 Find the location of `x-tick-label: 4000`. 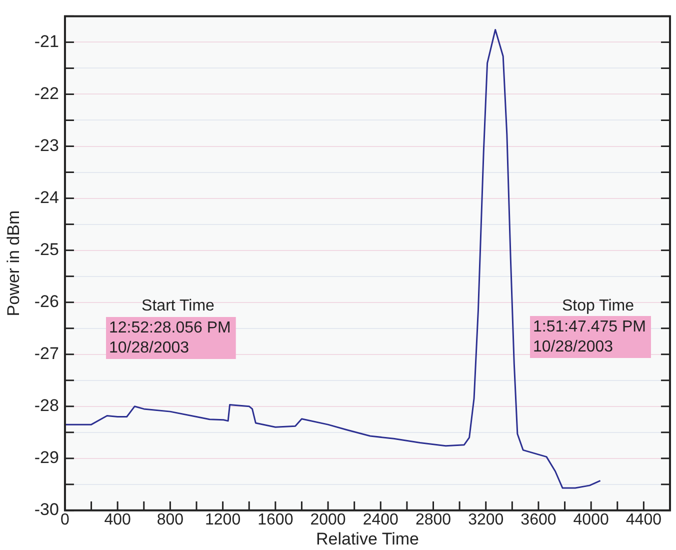

x-tick-label: 4000 is located at coordinates (591, 519).